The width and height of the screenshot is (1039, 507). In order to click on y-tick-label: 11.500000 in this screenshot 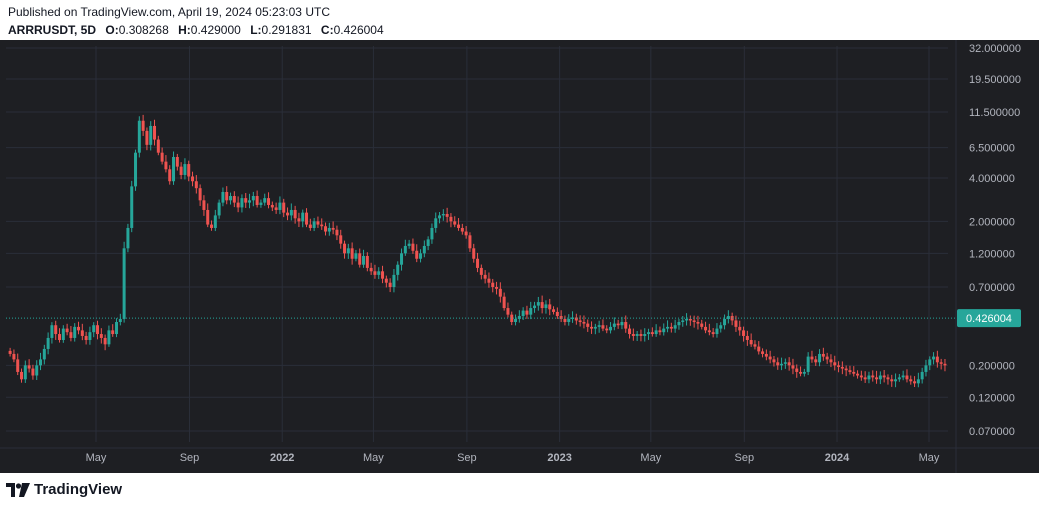, I will do `click(994, 113)`.